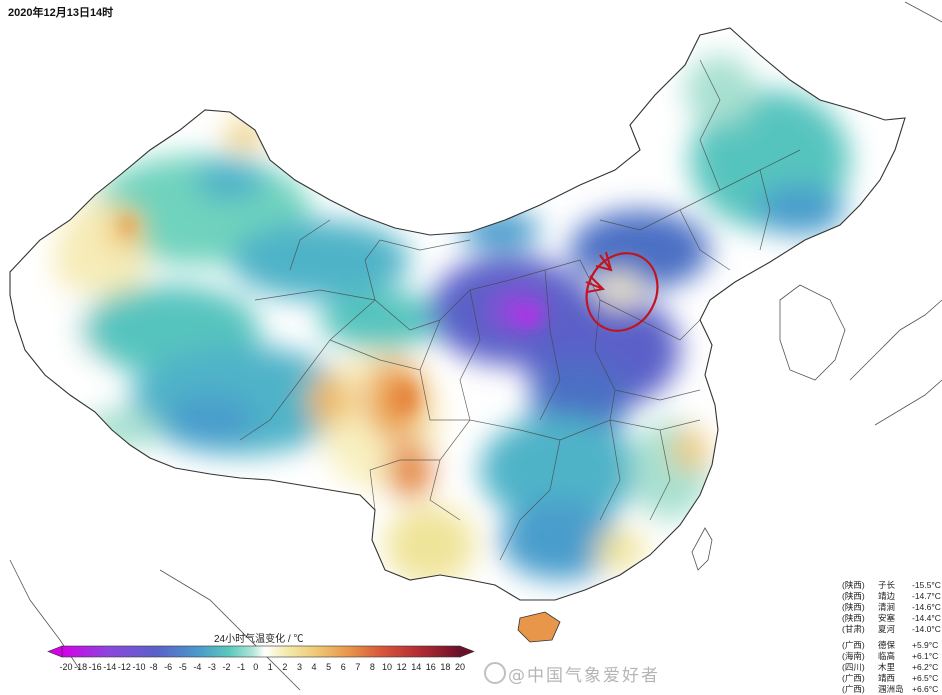  I want to click on scale-tick-label: 18, so click(445, 667).